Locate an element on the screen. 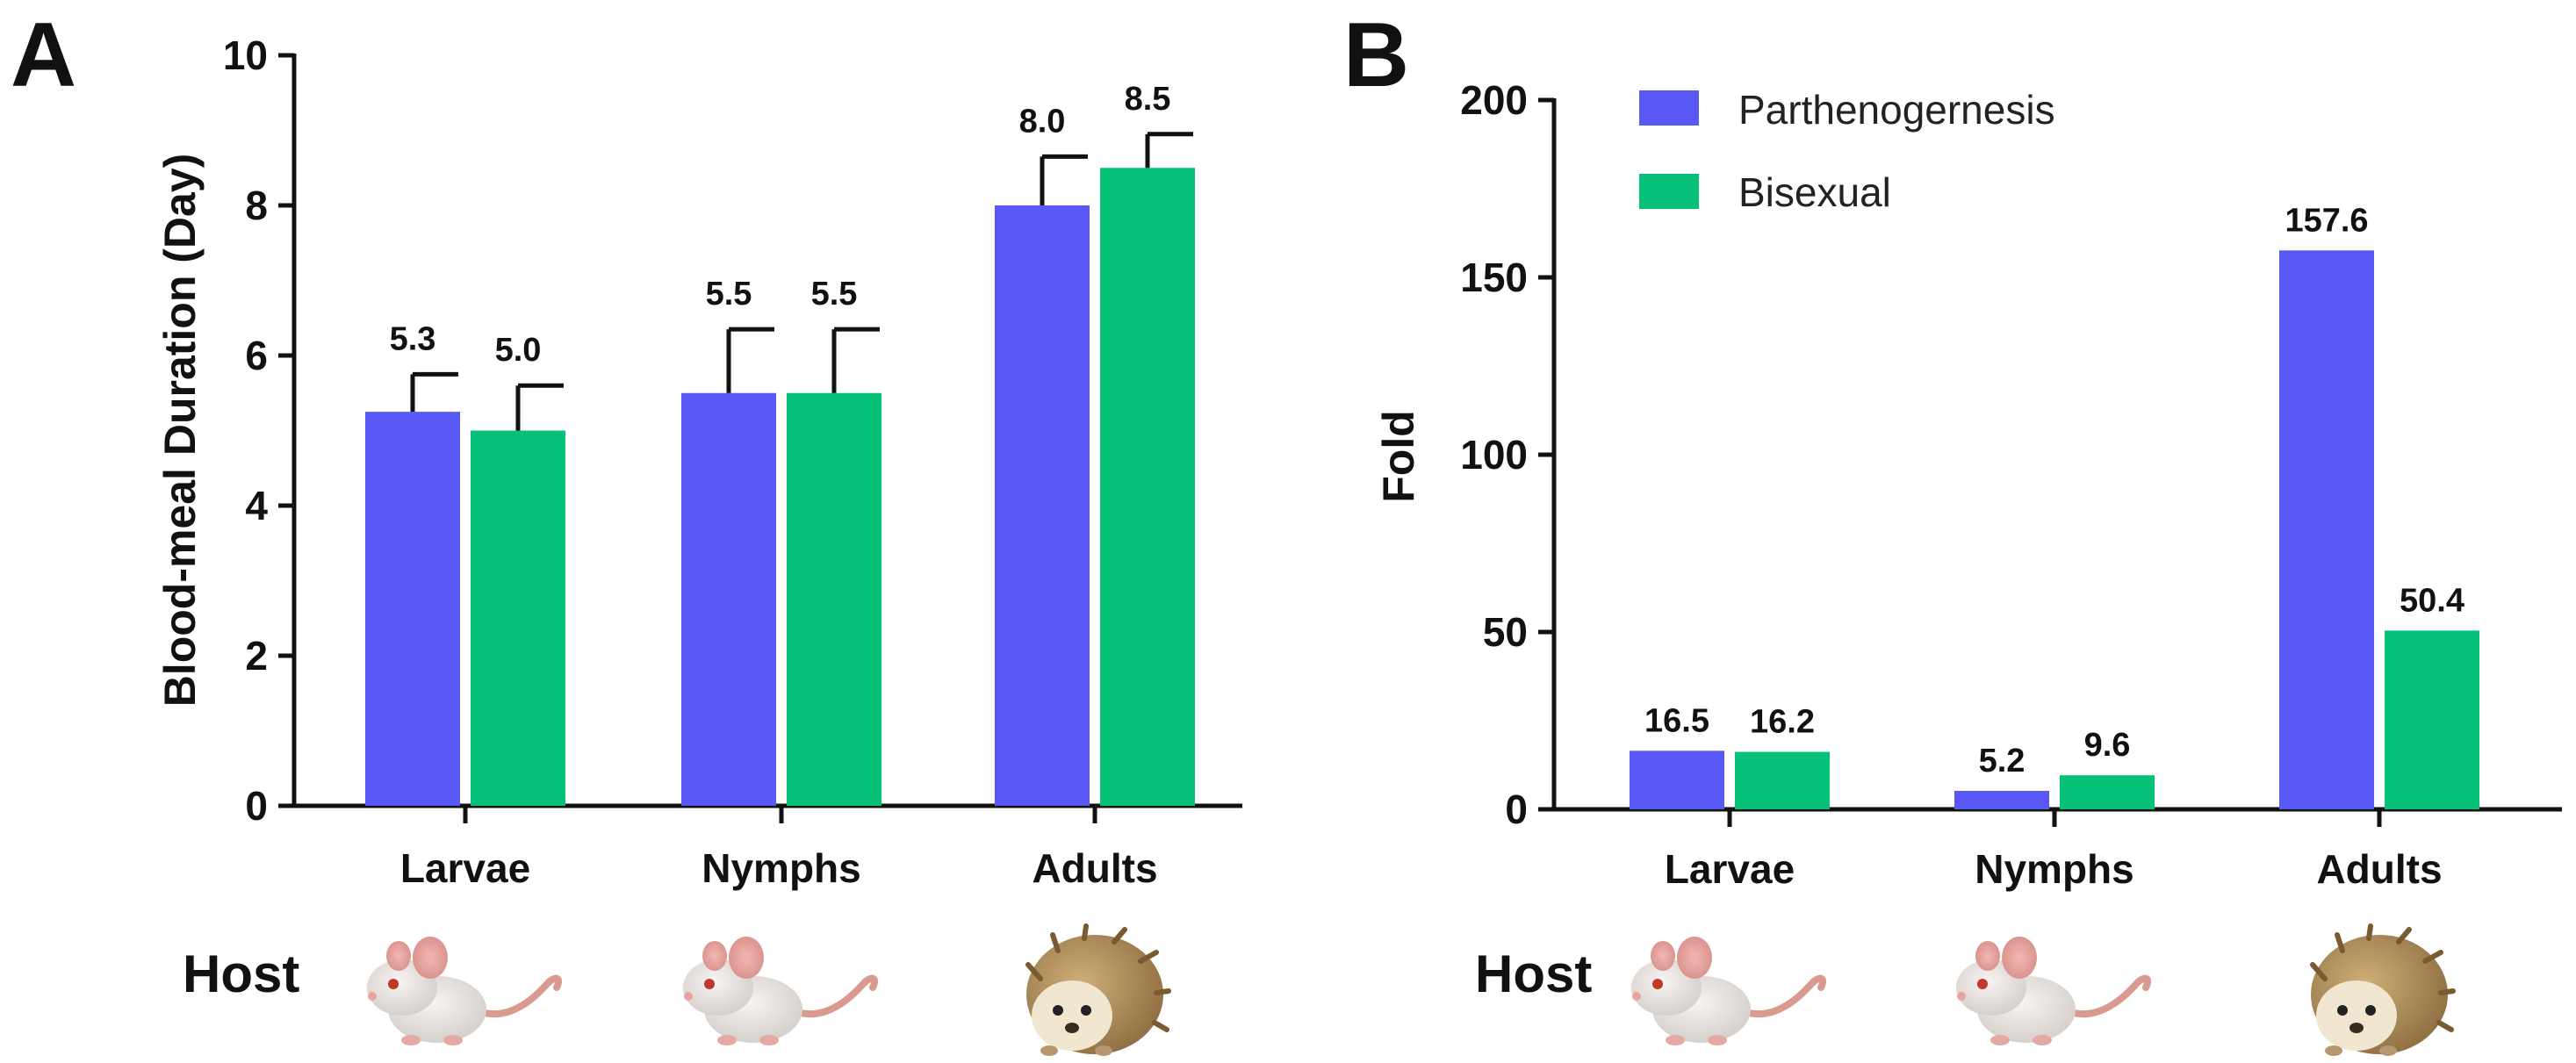  y-tick-label: 2 is located at coordinates (256, 656).